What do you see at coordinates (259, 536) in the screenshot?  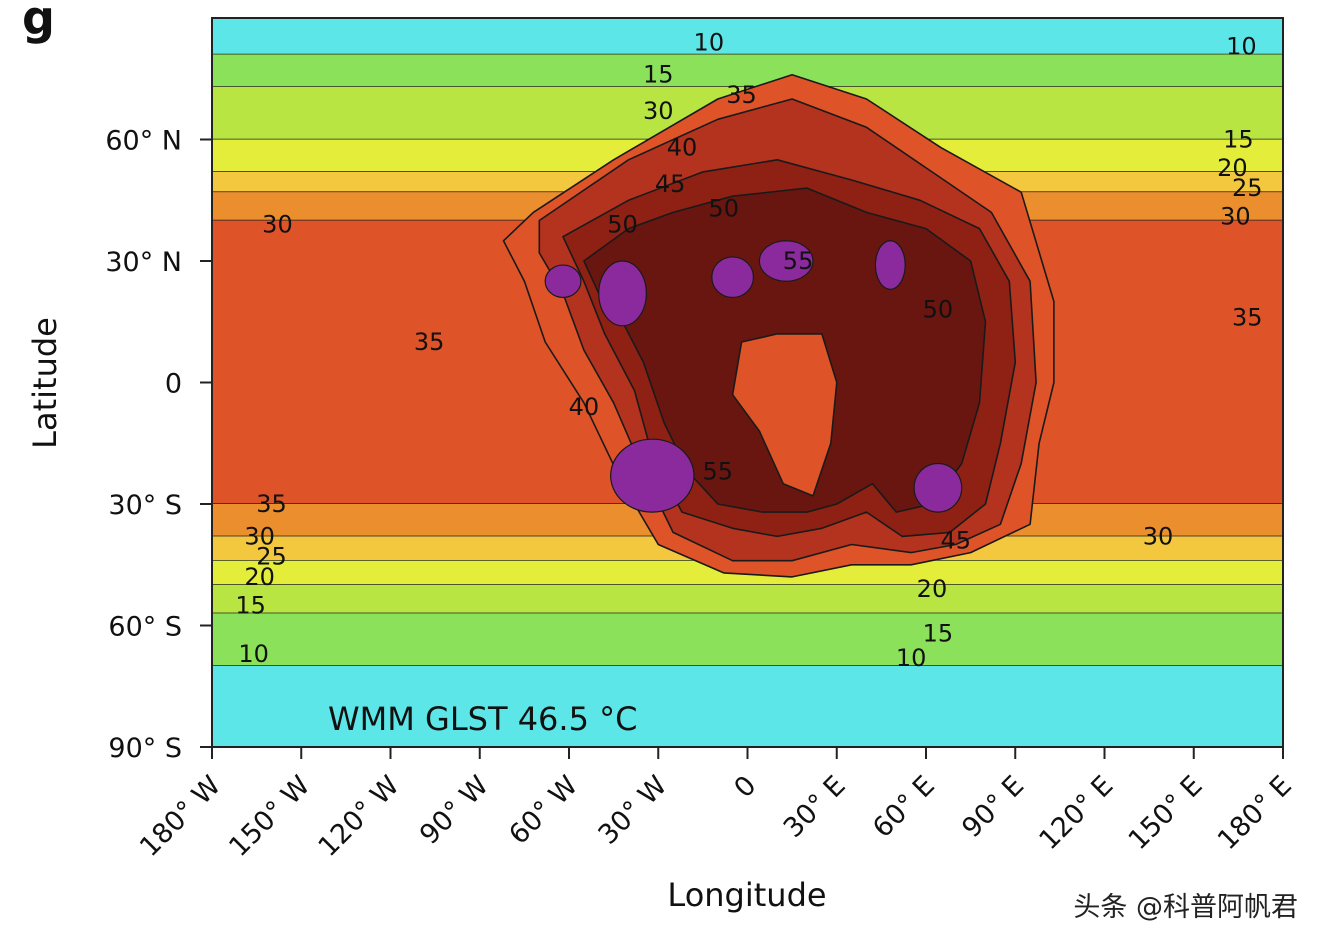 I see `contour-label-4: 30` at bounding box center [259, 536].